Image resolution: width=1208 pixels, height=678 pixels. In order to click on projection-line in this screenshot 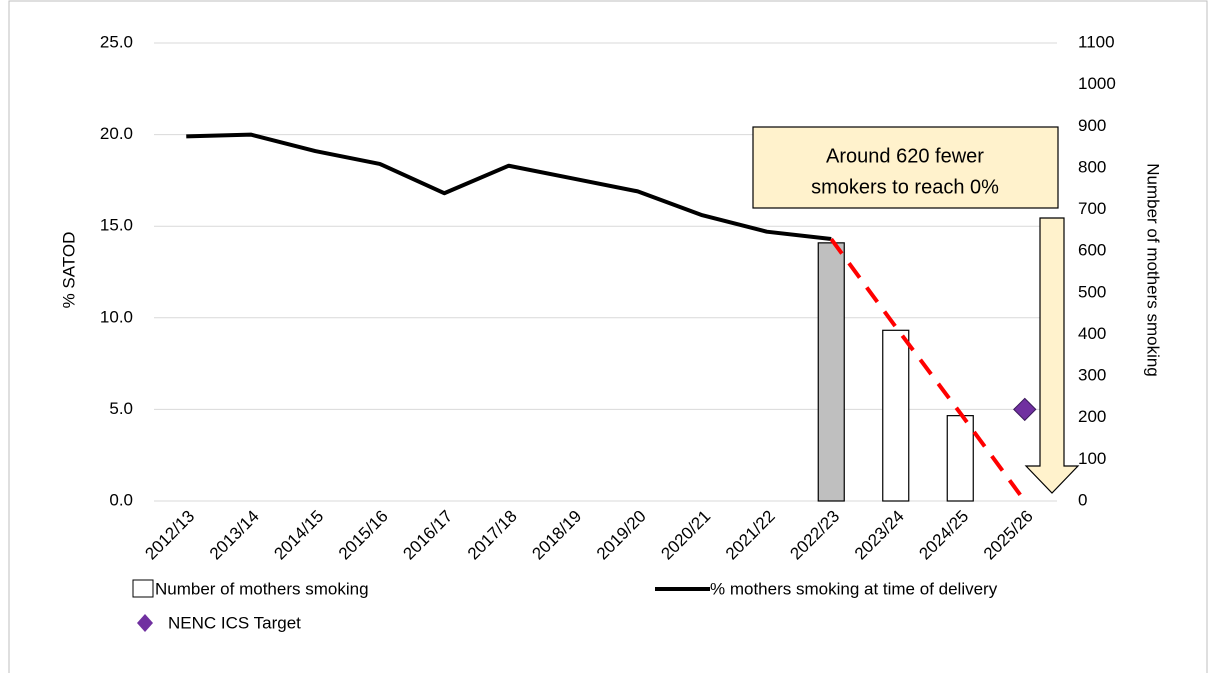, I will do `click(928, 370)`.